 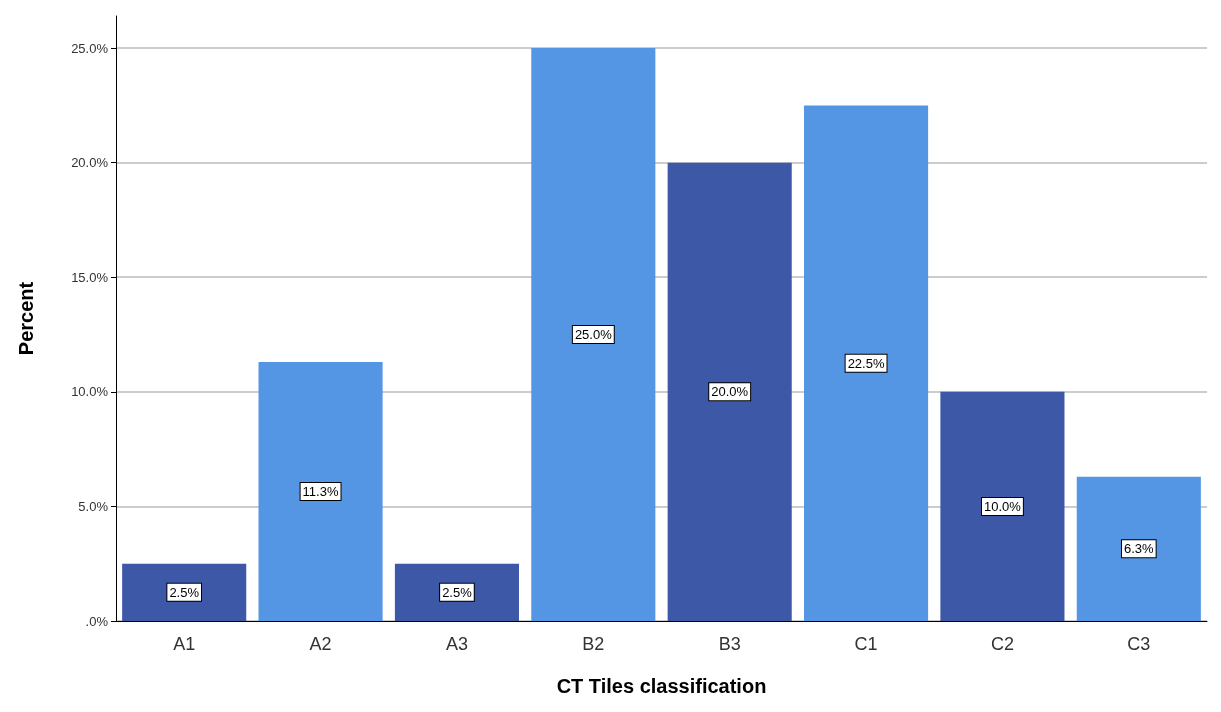 What do you see at coordinates (866, 644) in the screenshot?
I see `x-tick-label: C1` at bounding box center [866, 644].